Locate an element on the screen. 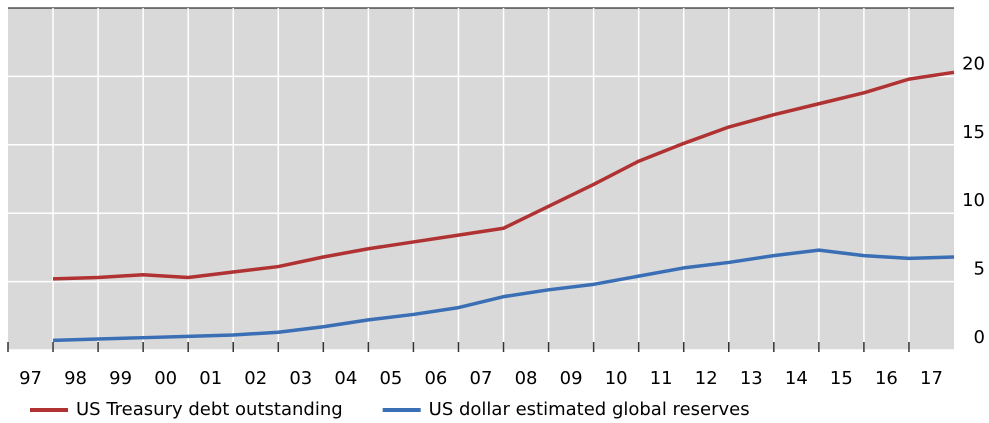  x-tick-label: 08 is located at coordinates (526, 378).